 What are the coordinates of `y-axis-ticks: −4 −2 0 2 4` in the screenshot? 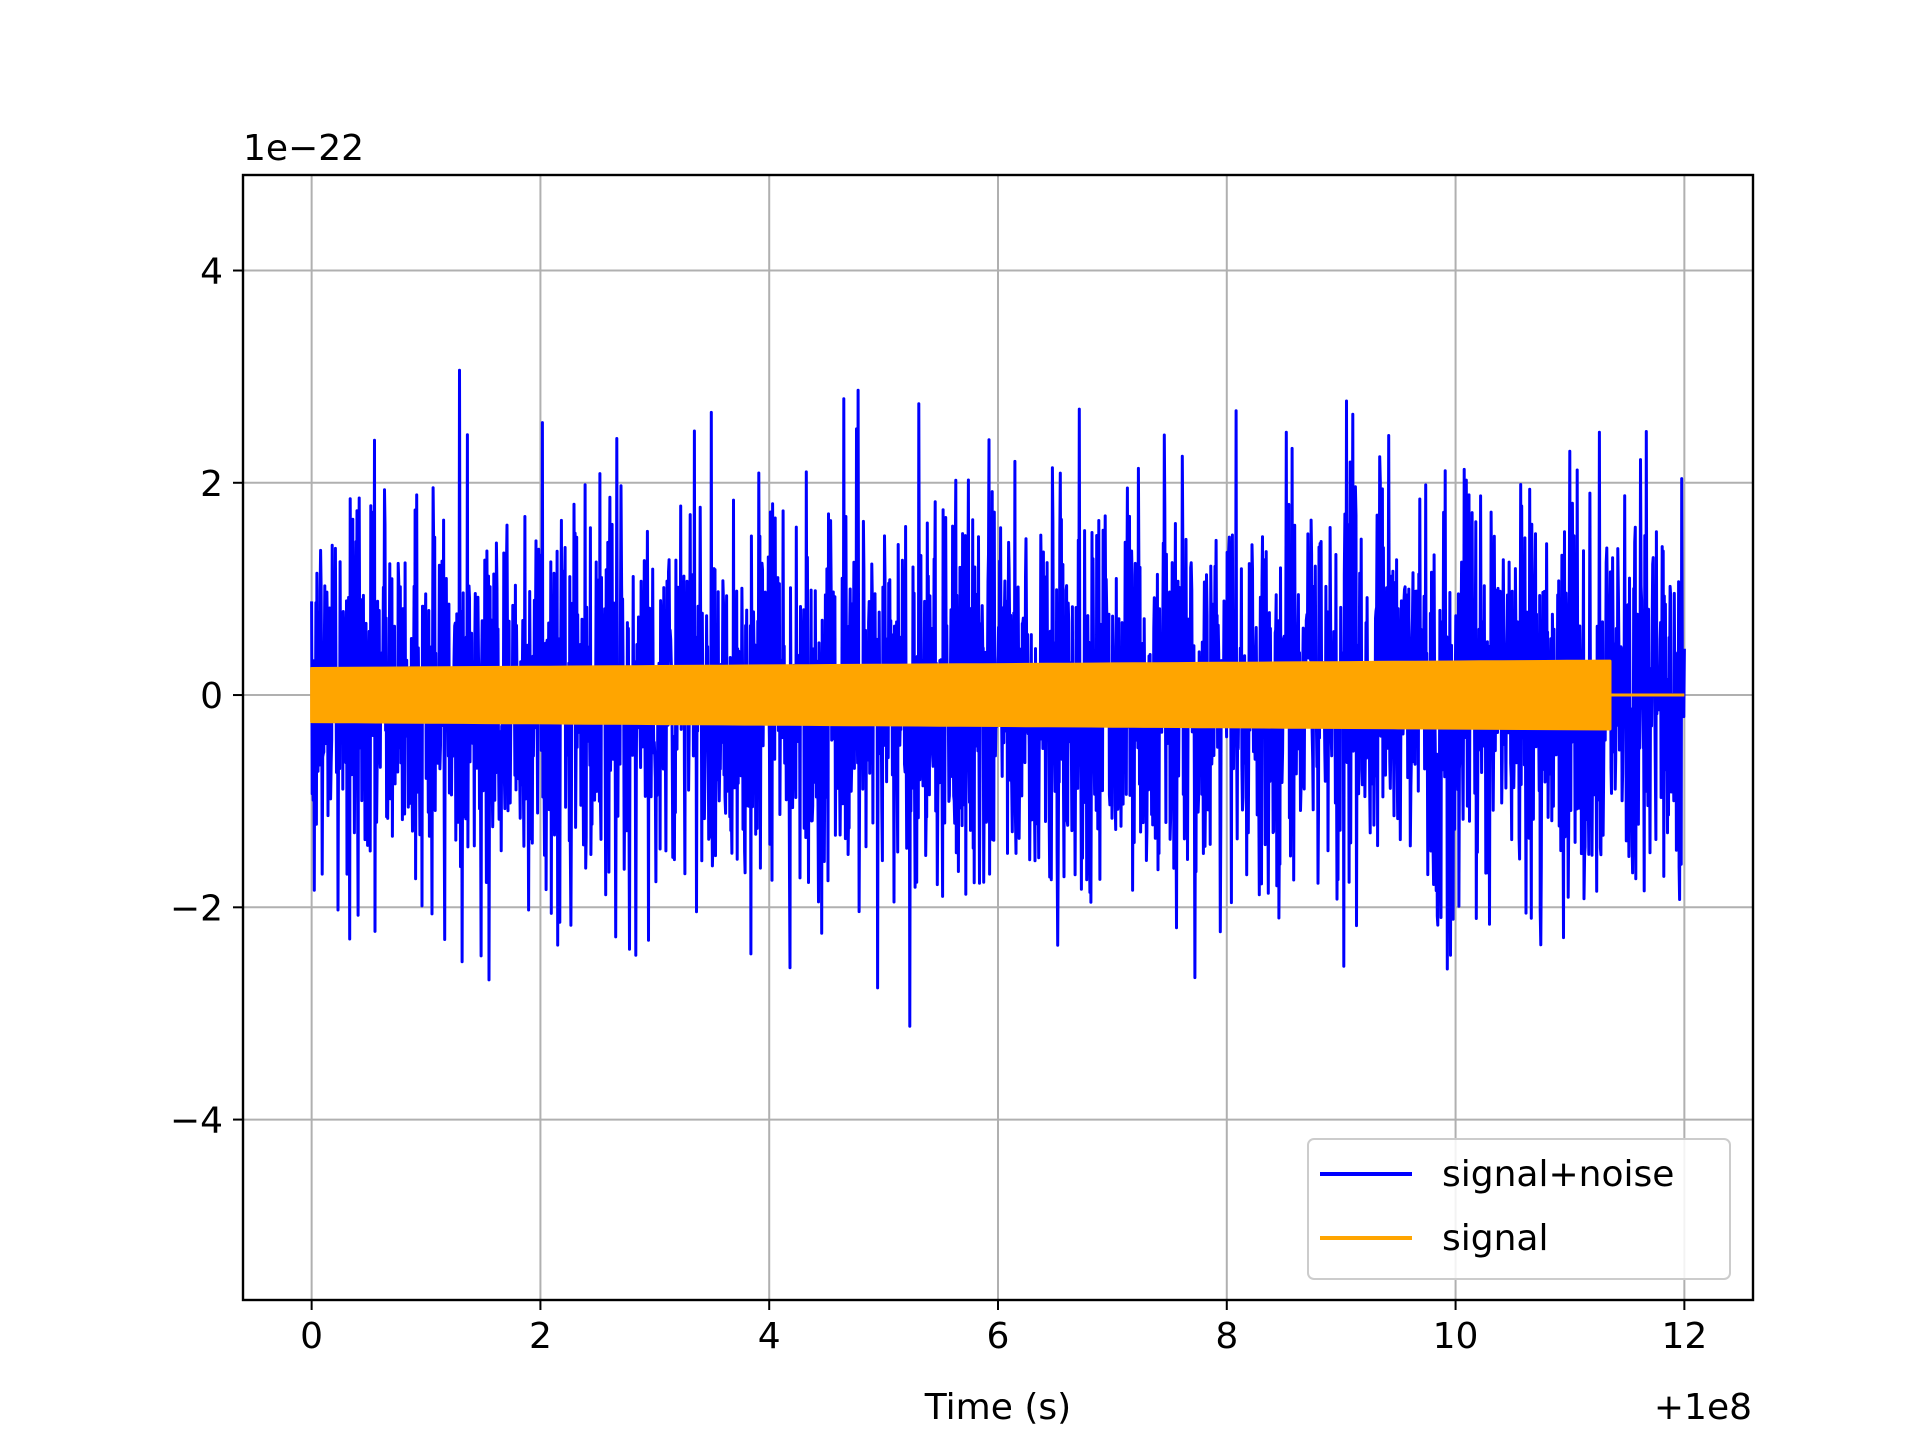 It's located at (206, 697).